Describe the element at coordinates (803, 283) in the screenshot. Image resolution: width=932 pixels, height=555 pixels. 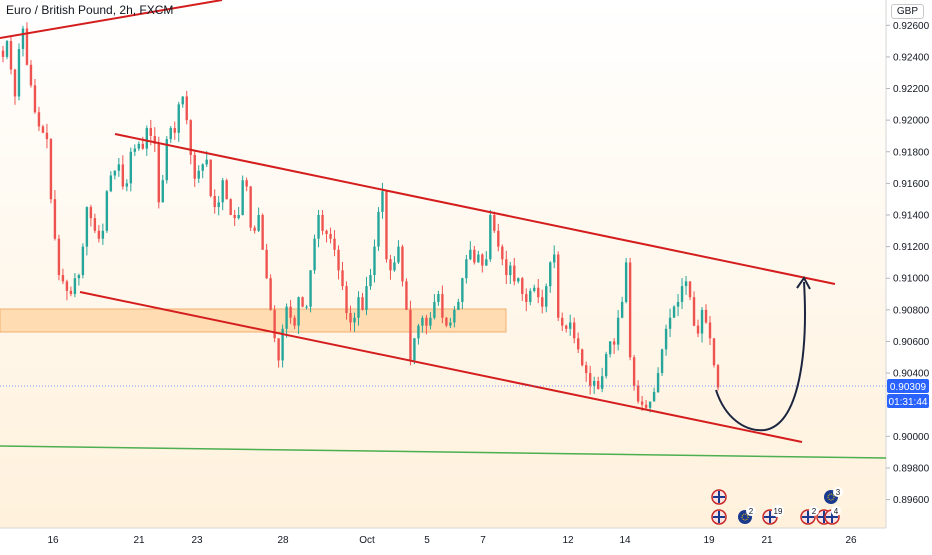
I see `projection-arrowhead` at that location.